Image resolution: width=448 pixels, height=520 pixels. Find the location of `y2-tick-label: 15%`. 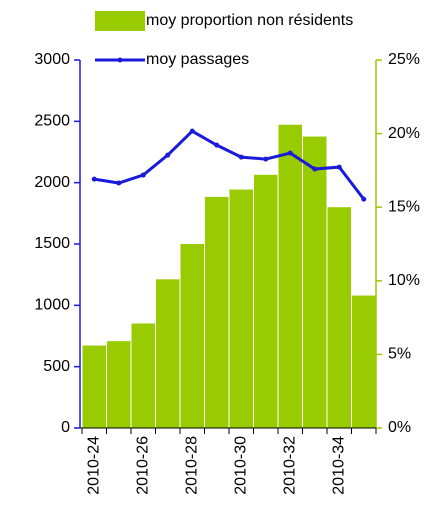

y2-tick-label: 15% is located at coordinates (404, 206).